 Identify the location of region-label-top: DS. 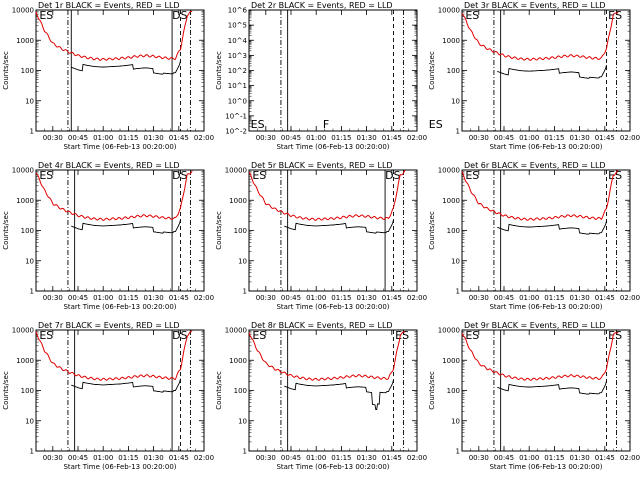
(179, 335).